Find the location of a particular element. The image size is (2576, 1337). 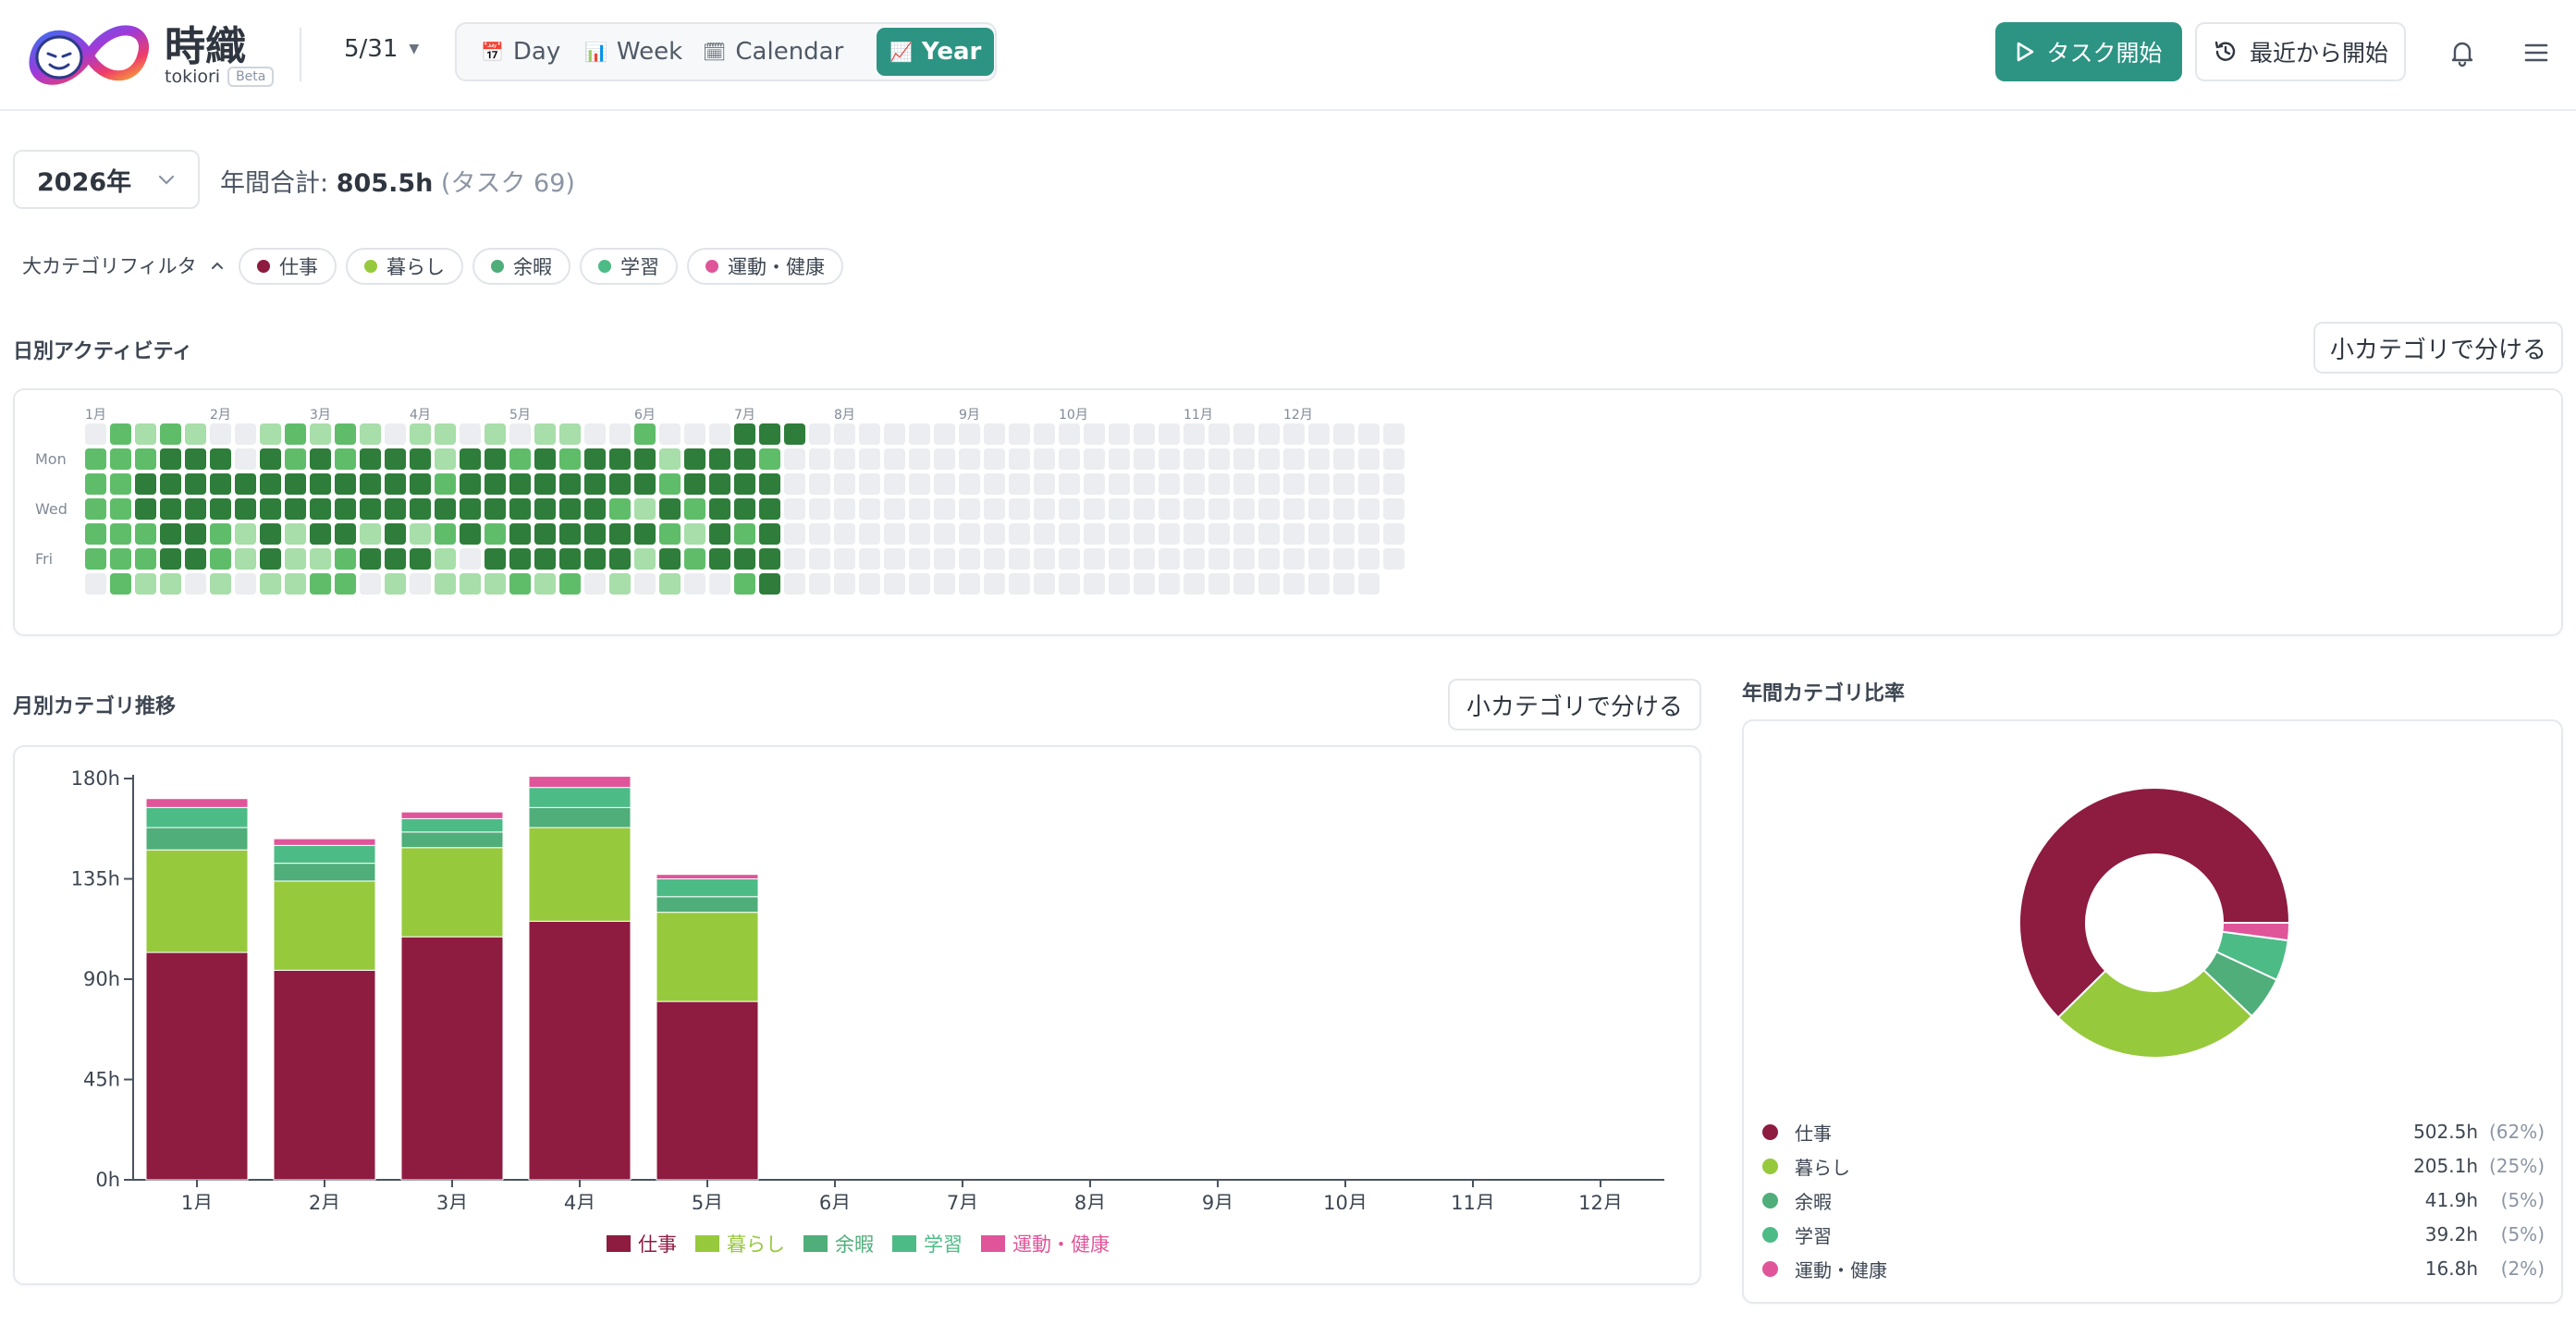

legend-item: 暮らし is located at coordinates (740, 1243).